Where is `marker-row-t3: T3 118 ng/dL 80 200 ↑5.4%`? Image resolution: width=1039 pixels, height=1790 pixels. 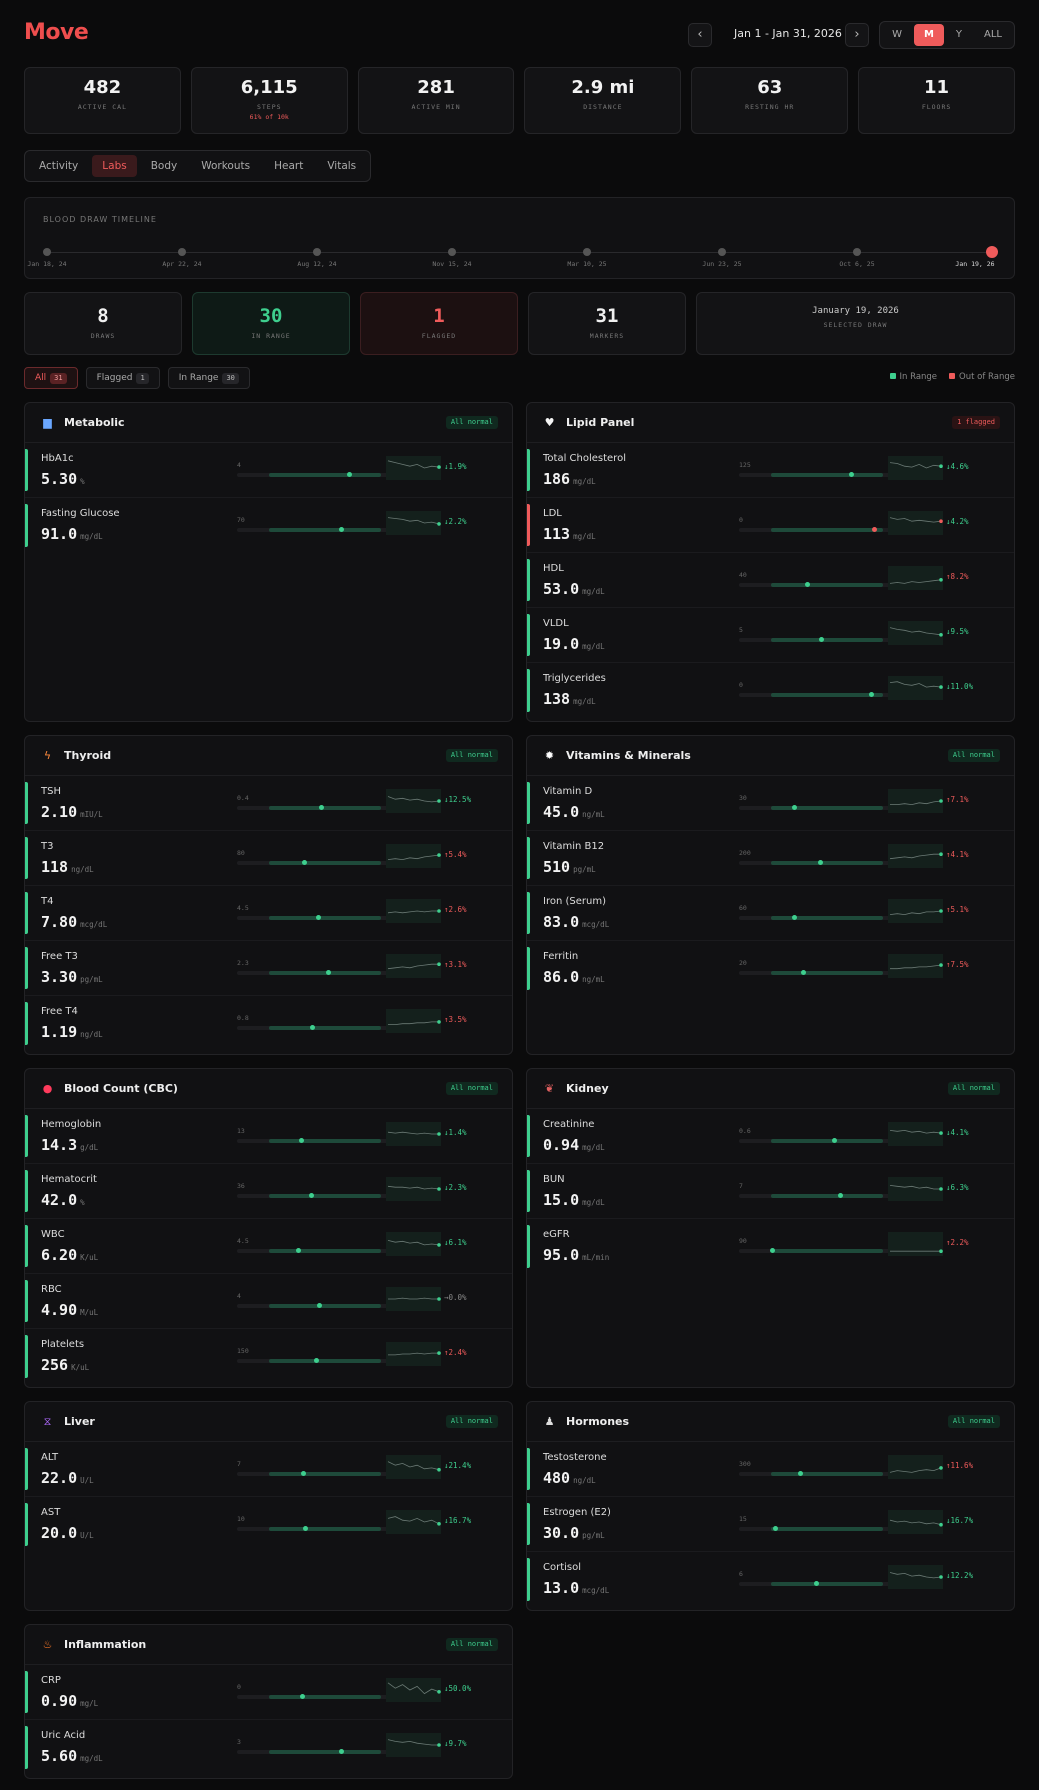 marker-row-t3: T3 118 ng/dL 80 200 ↑5.4% is located at coordinates (268, 858).